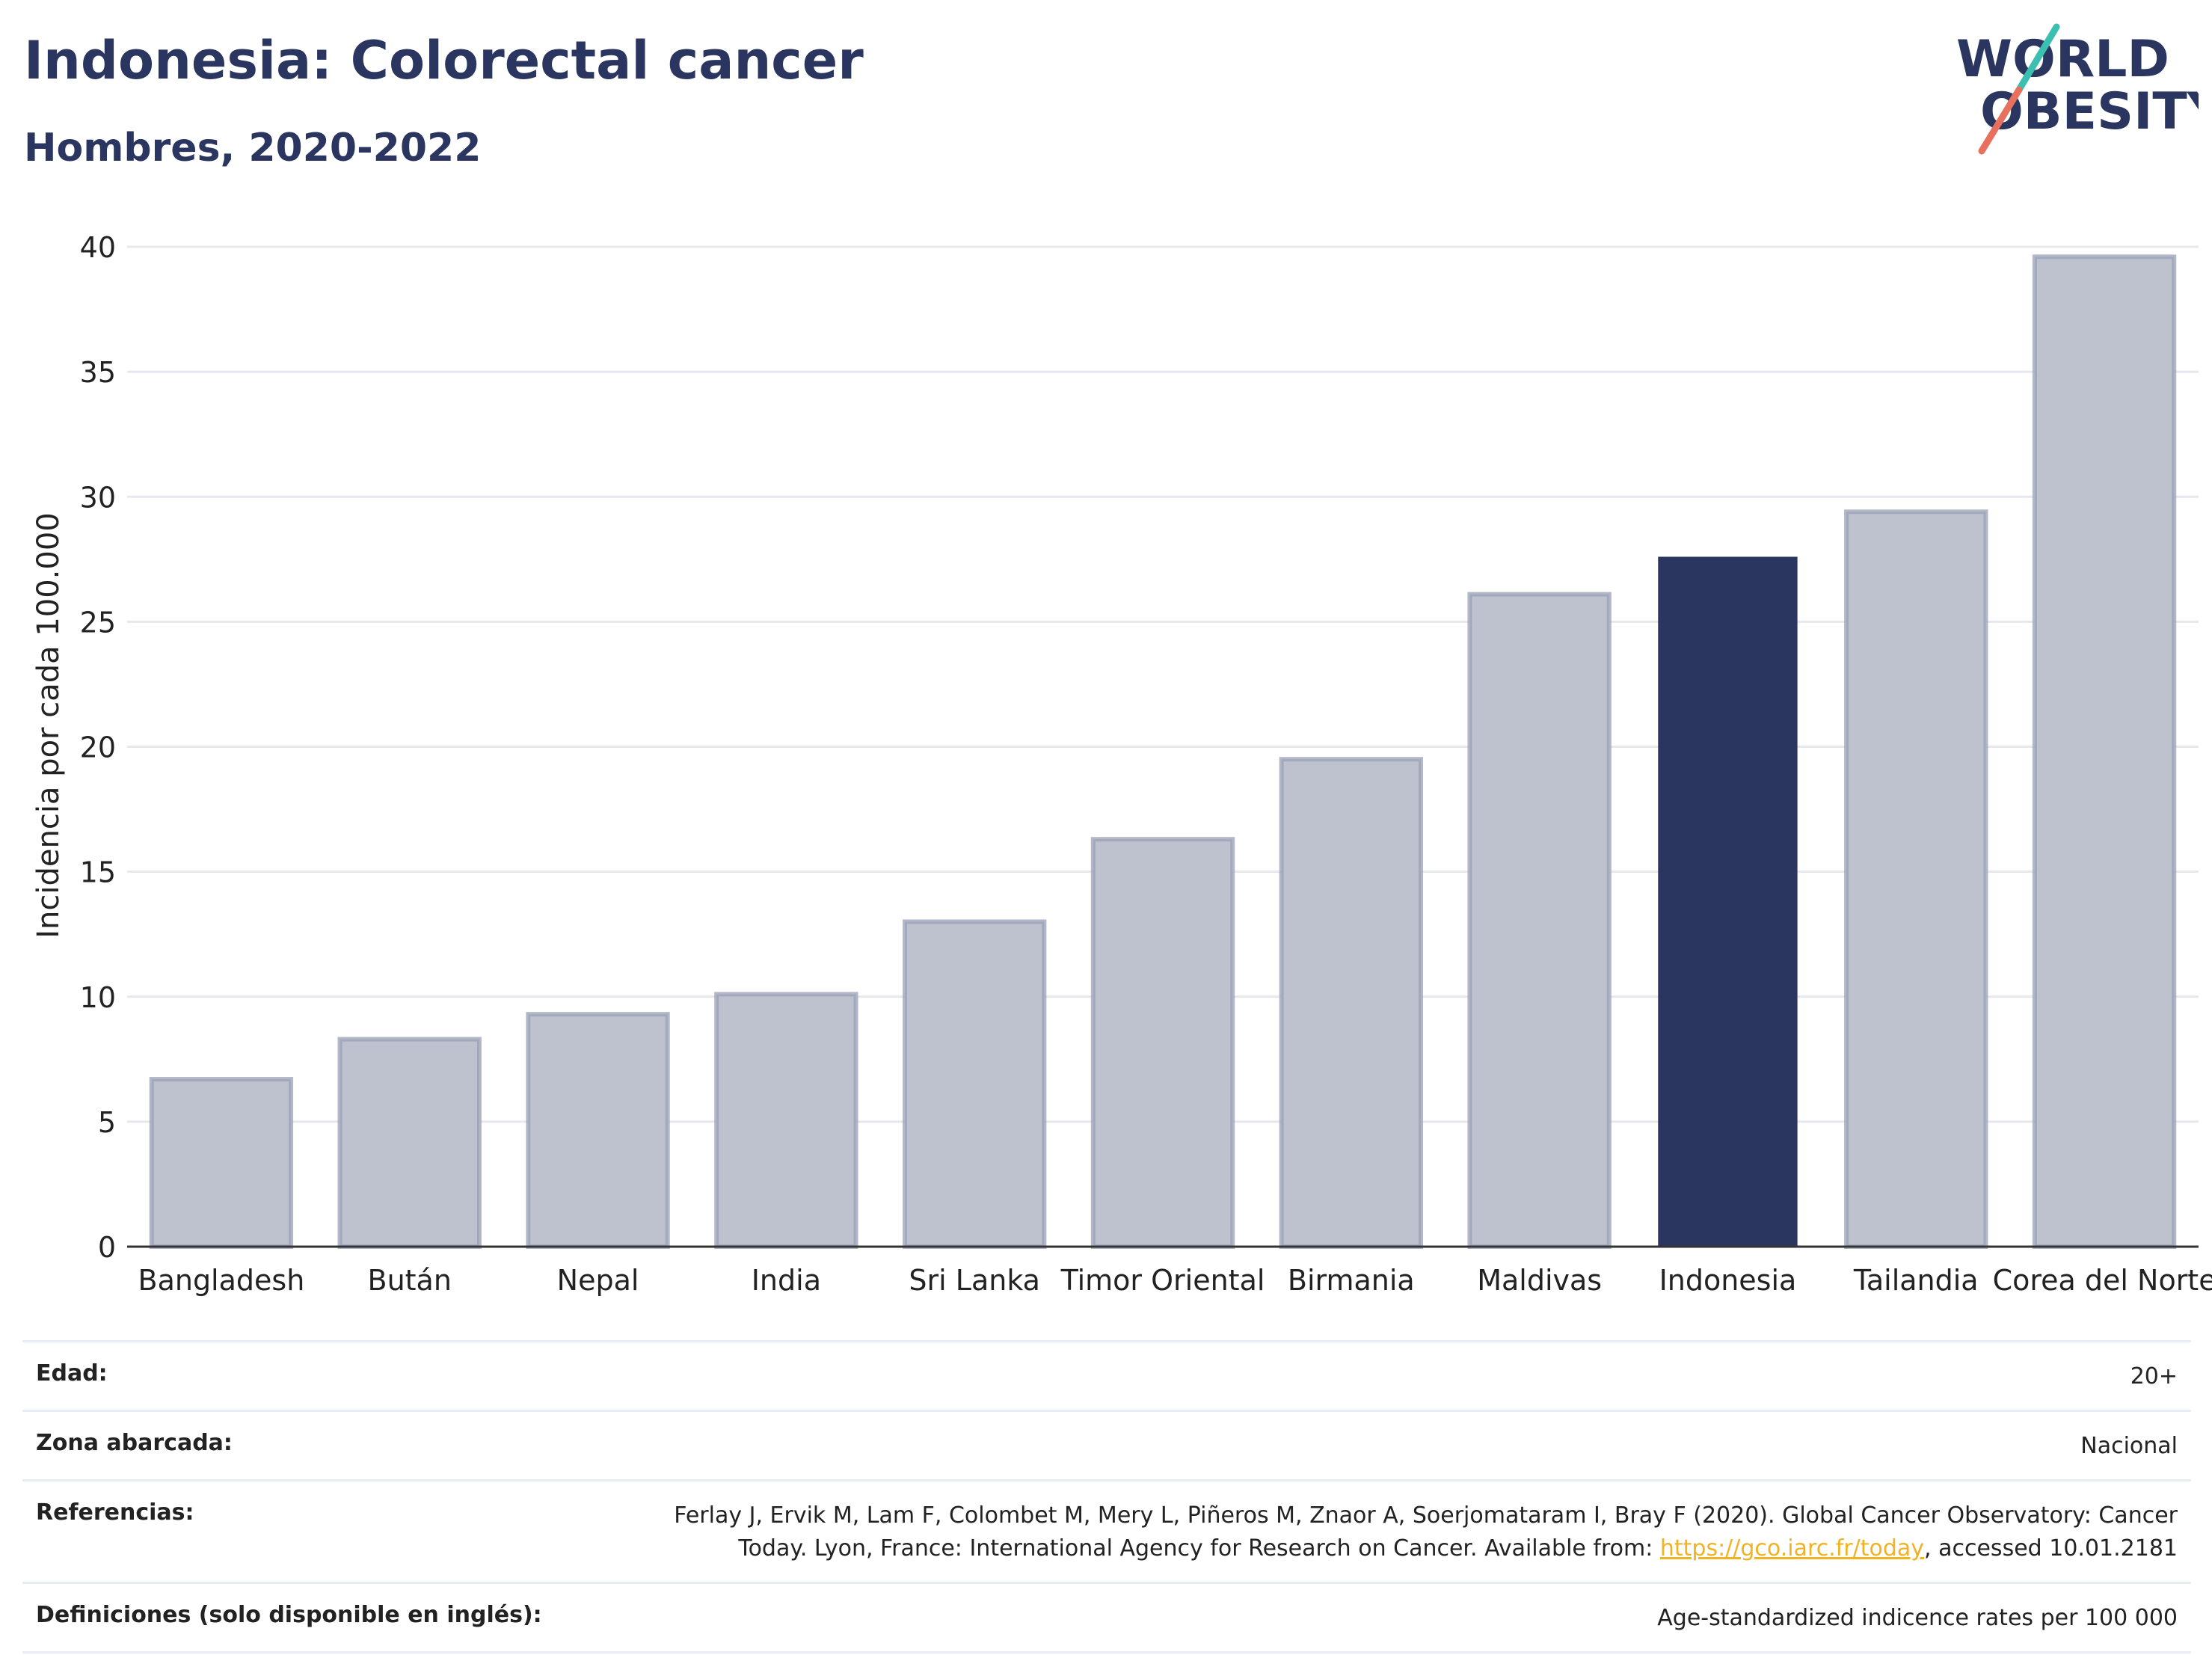 Image resolution: width=2212 pixels, height=1655 pixels. I want to click on x-tick-label: India, so click(786, 1280).